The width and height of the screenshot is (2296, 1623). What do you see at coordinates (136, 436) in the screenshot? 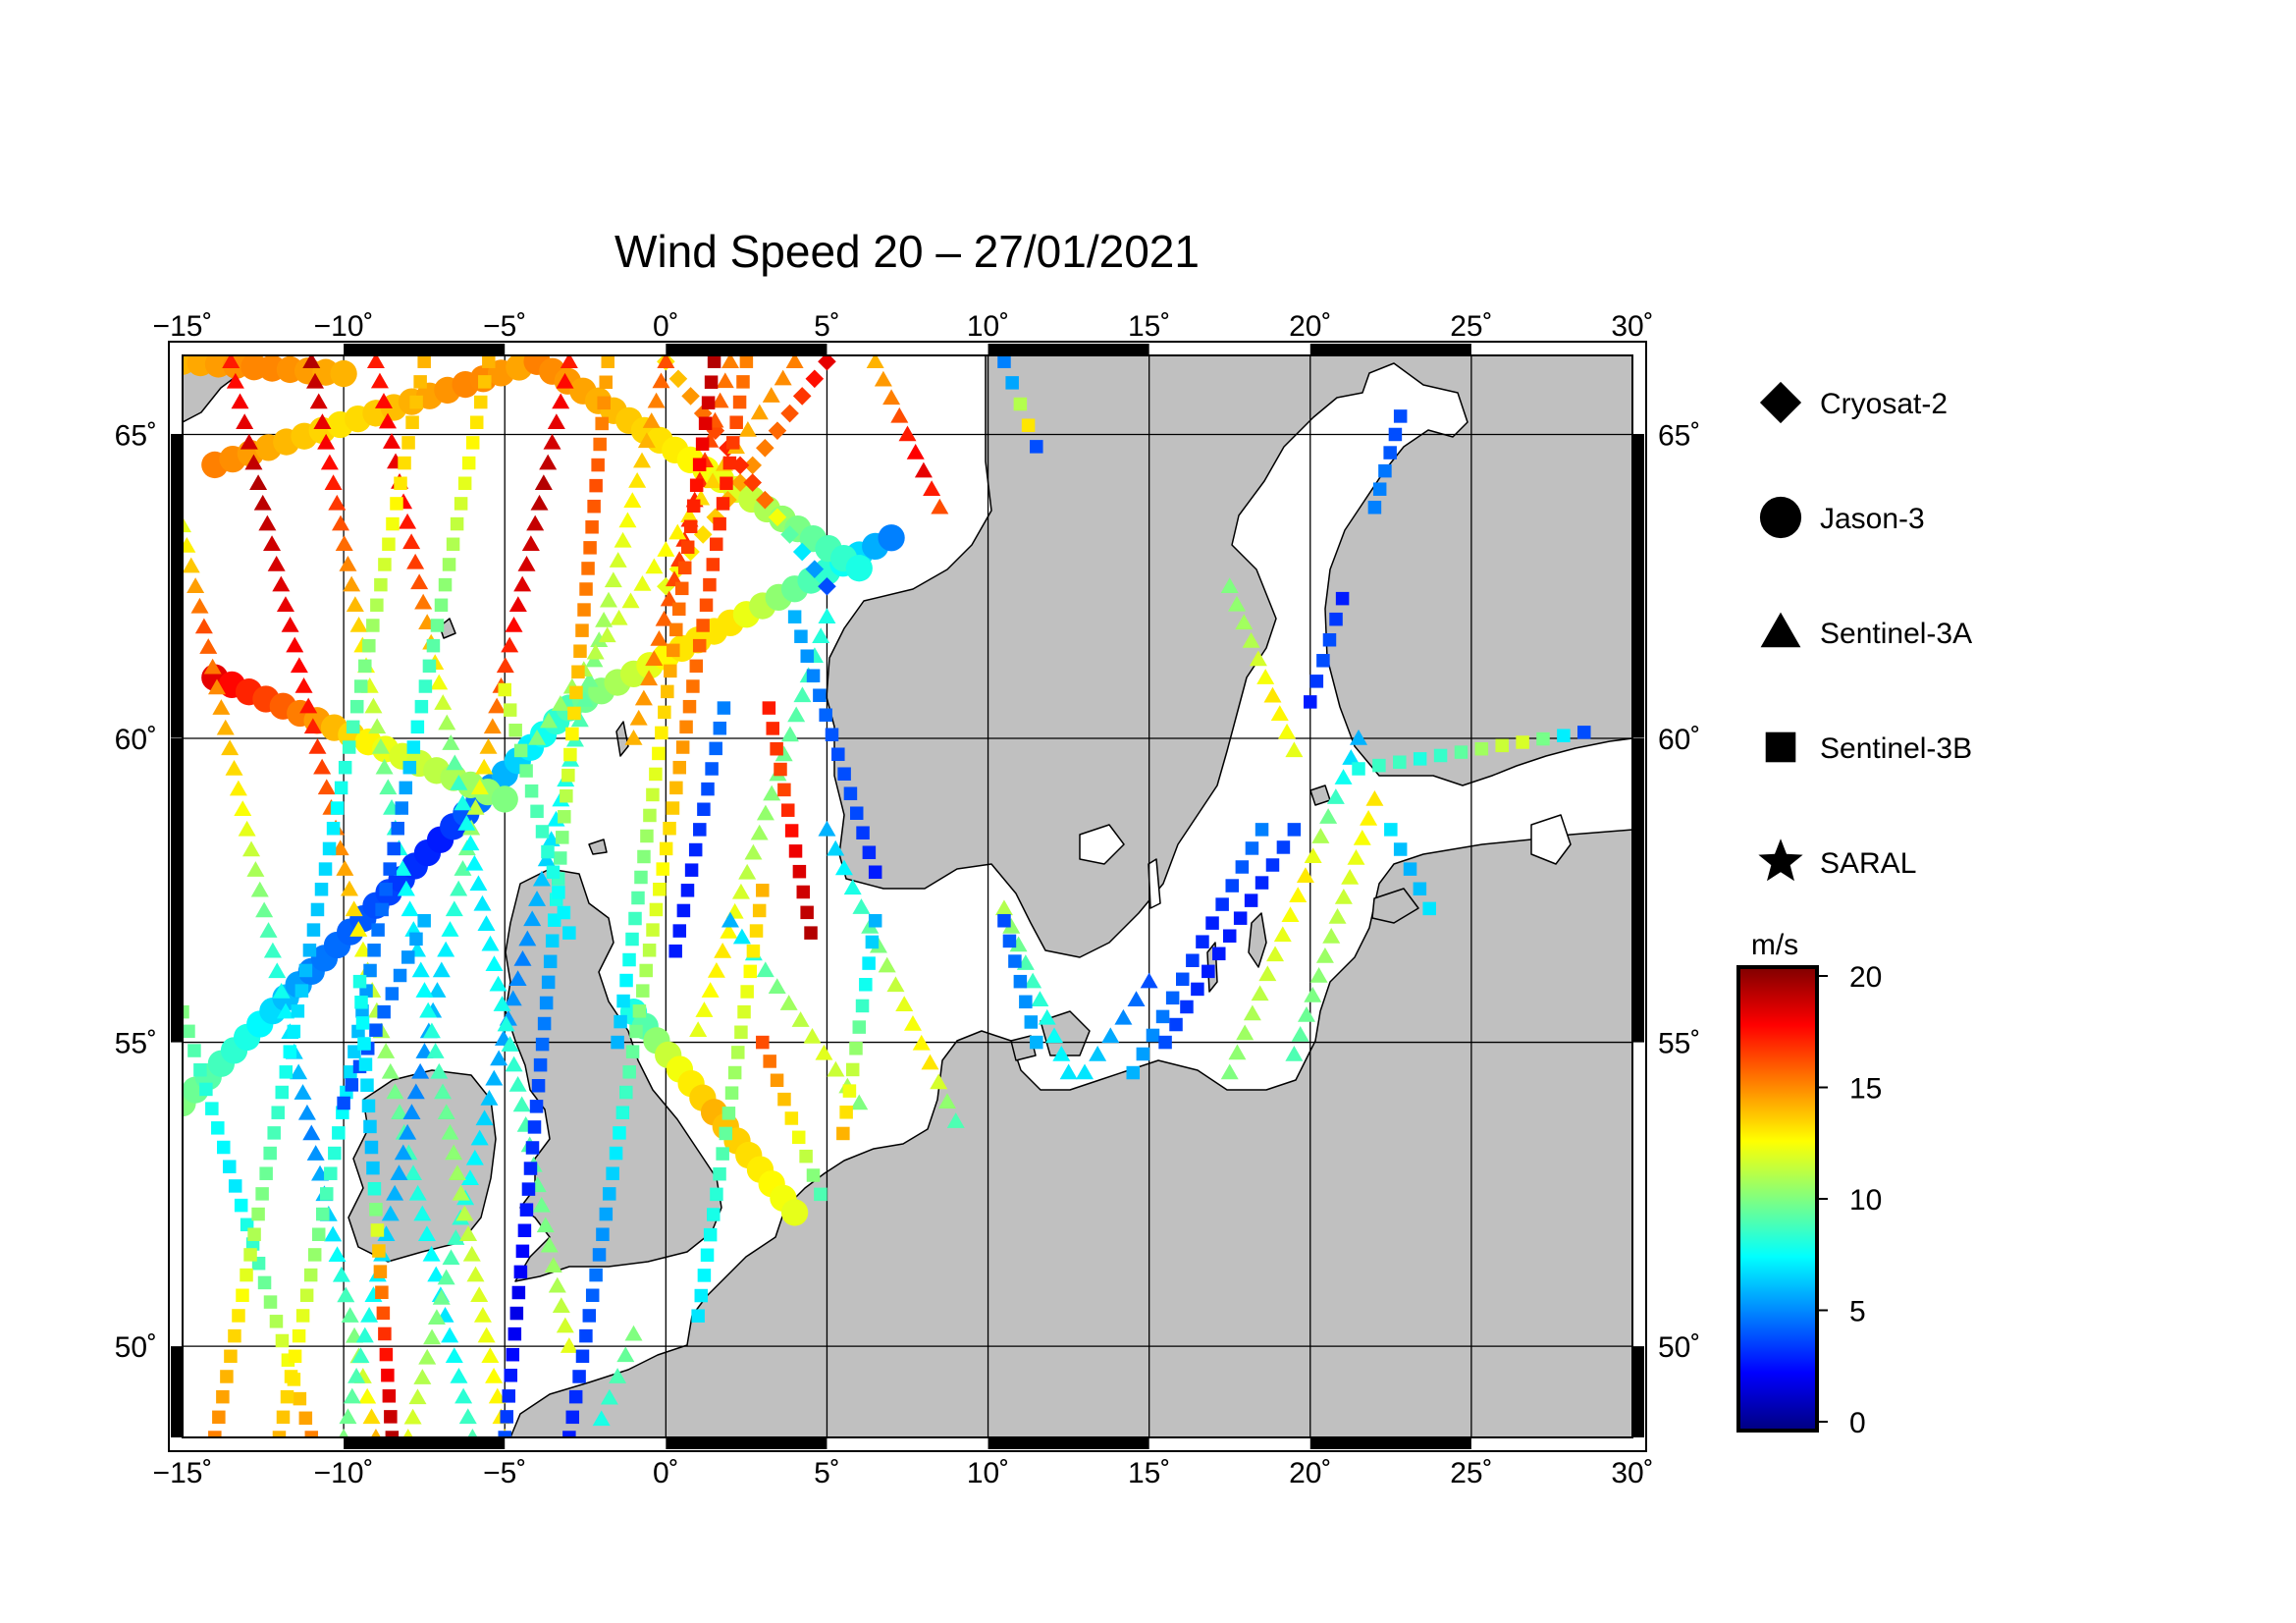
I see `latitude-tick-label: 65˚` at bounding box center [136, 436].